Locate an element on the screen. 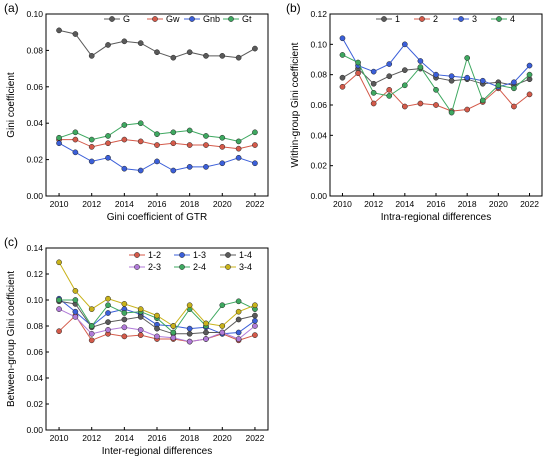 The height and width of the screenshot is (462, 550). x-tick-label: 2018 is located at coordinates (467, 204).